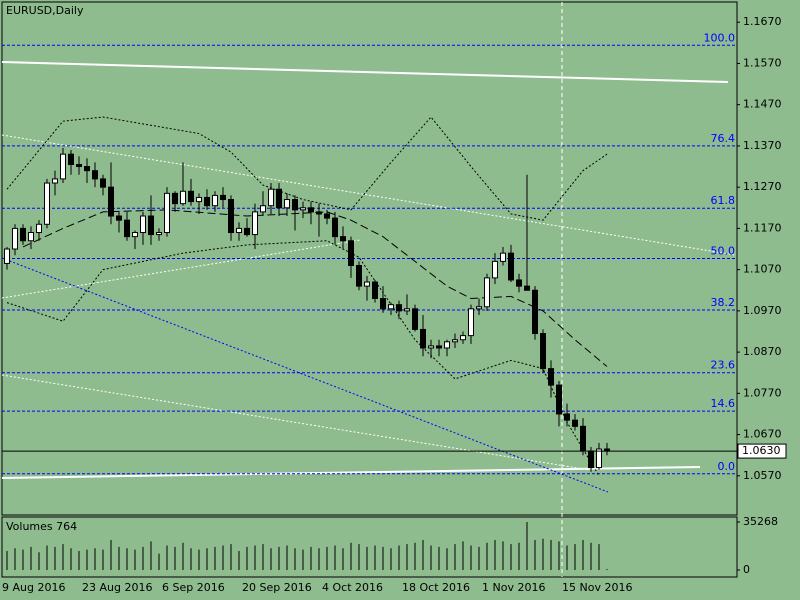  I want to click on volume-title: Volumes 764, so click(41, 526).